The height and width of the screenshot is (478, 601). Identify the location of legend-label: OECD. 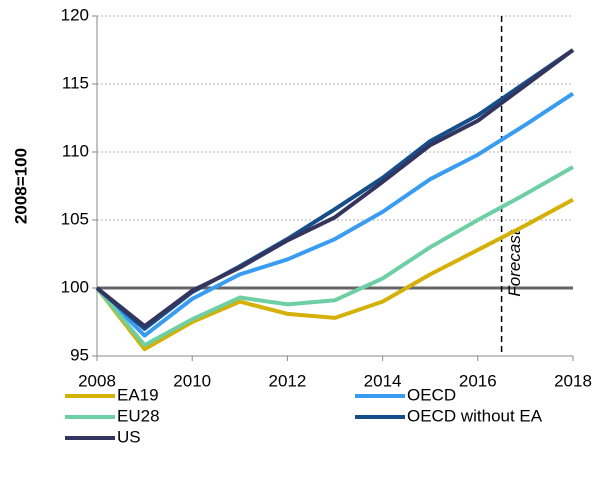
(431, 394).